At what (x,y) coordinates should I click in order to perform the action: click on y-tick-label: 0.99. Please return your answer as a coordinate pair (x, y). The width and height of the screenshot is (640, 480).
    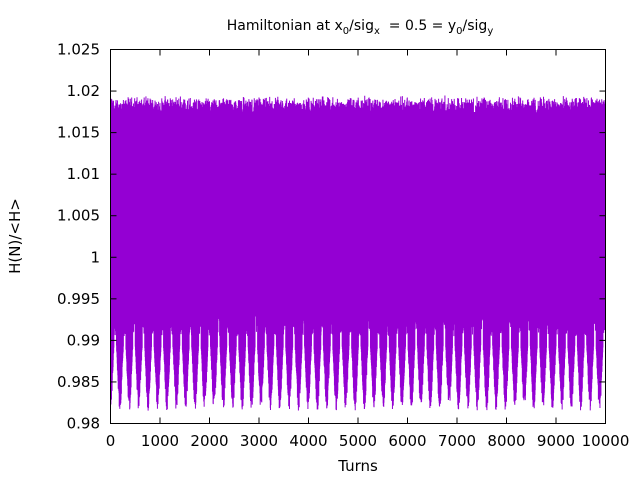
    Looking at the image, I should click on (83, 340).